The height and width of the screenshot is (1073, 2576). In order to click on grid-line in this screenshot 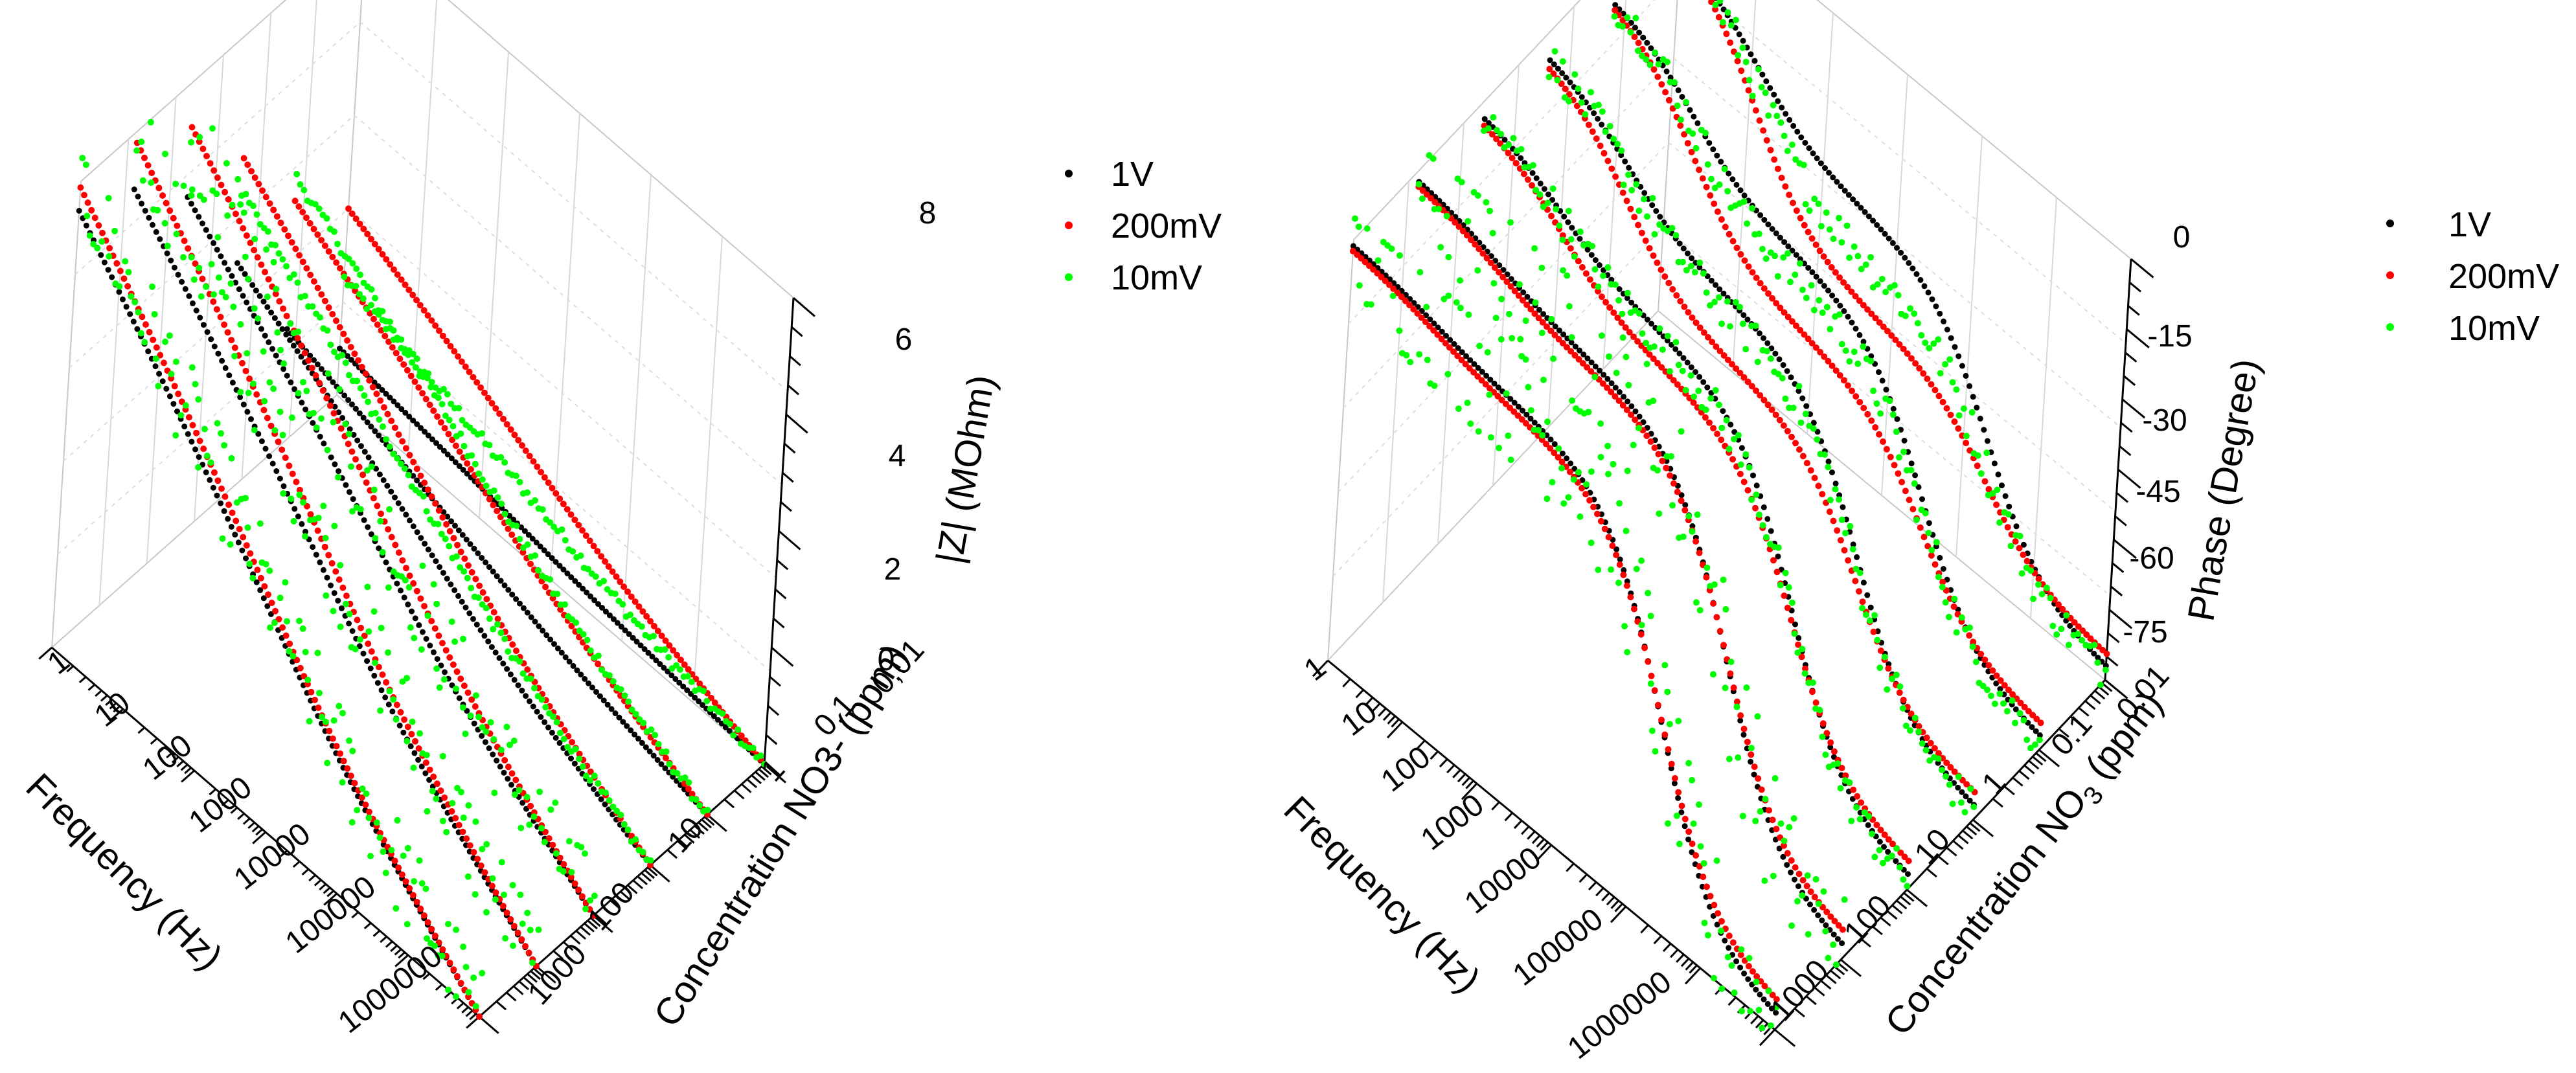, I will do `click(568, 300)`.